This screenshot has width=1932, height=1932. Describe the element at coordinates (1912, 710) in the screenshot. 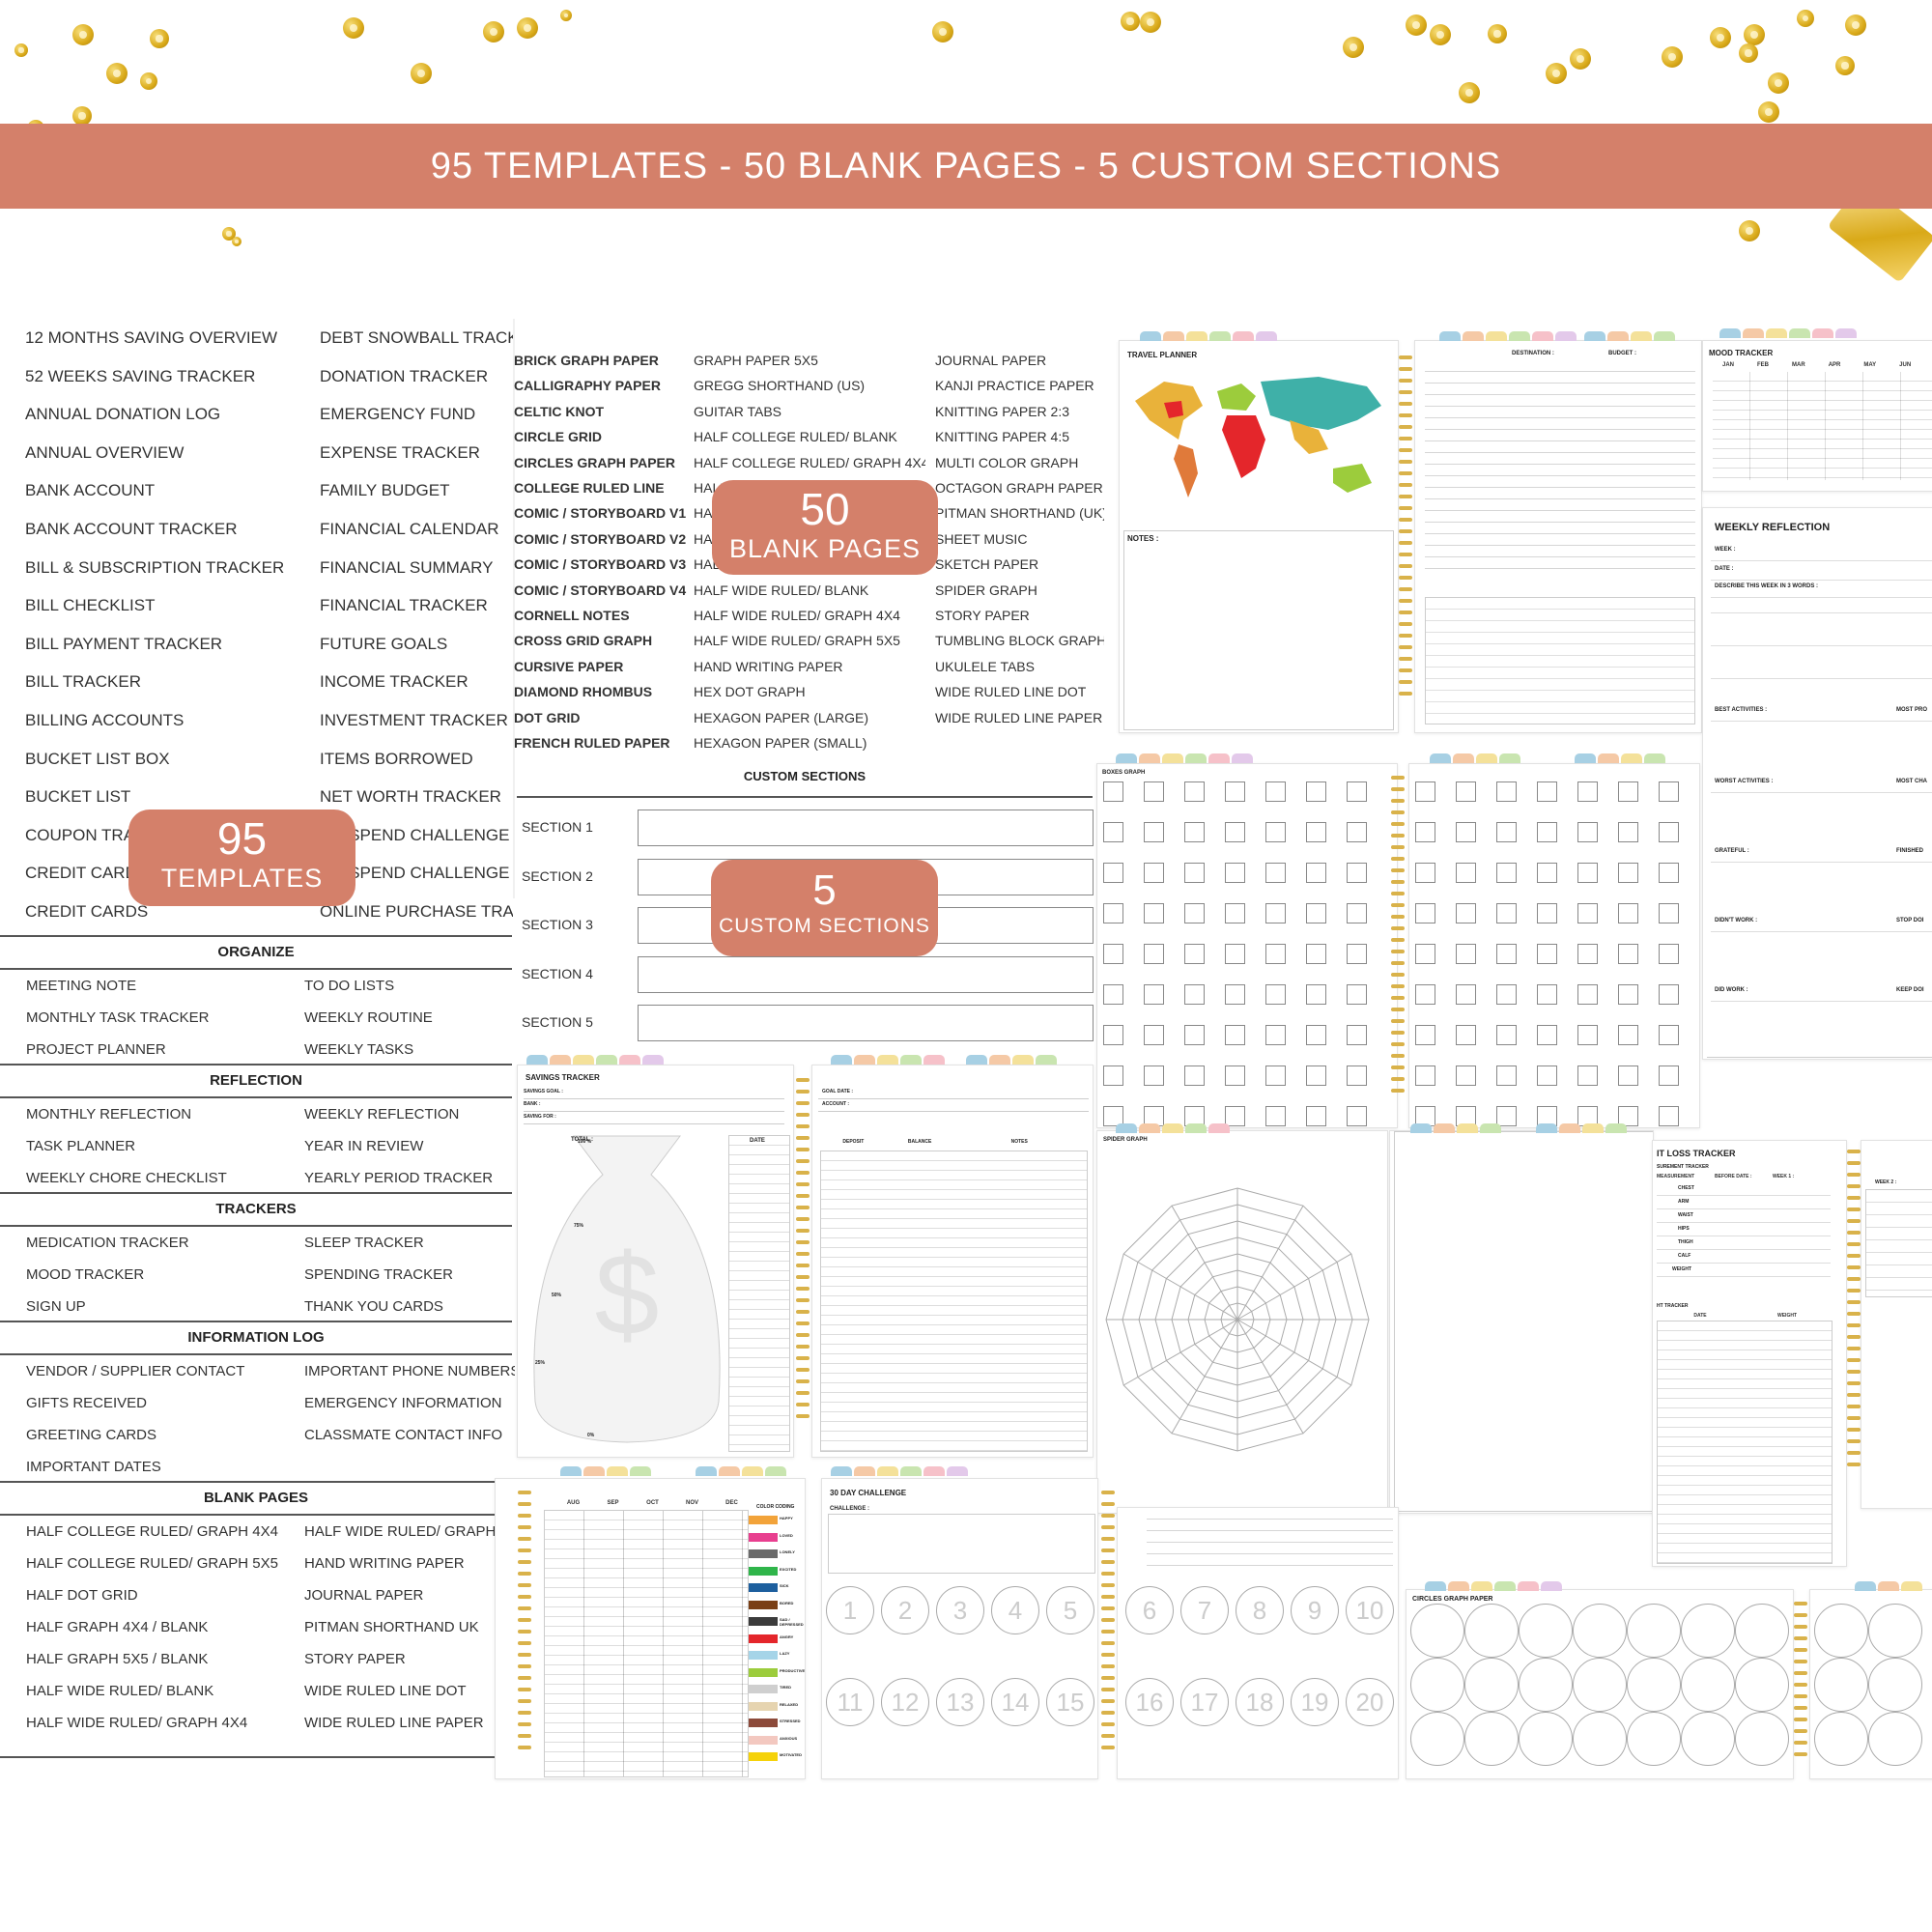

I see `reflection-right-label: MOST PRO` at that location.